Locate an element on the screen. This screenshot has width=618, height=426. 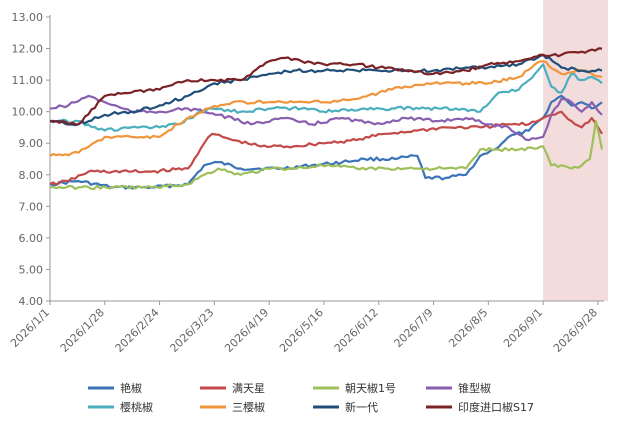
legend-label: 印度进口椒S17 is located at coordinates (496, 407).